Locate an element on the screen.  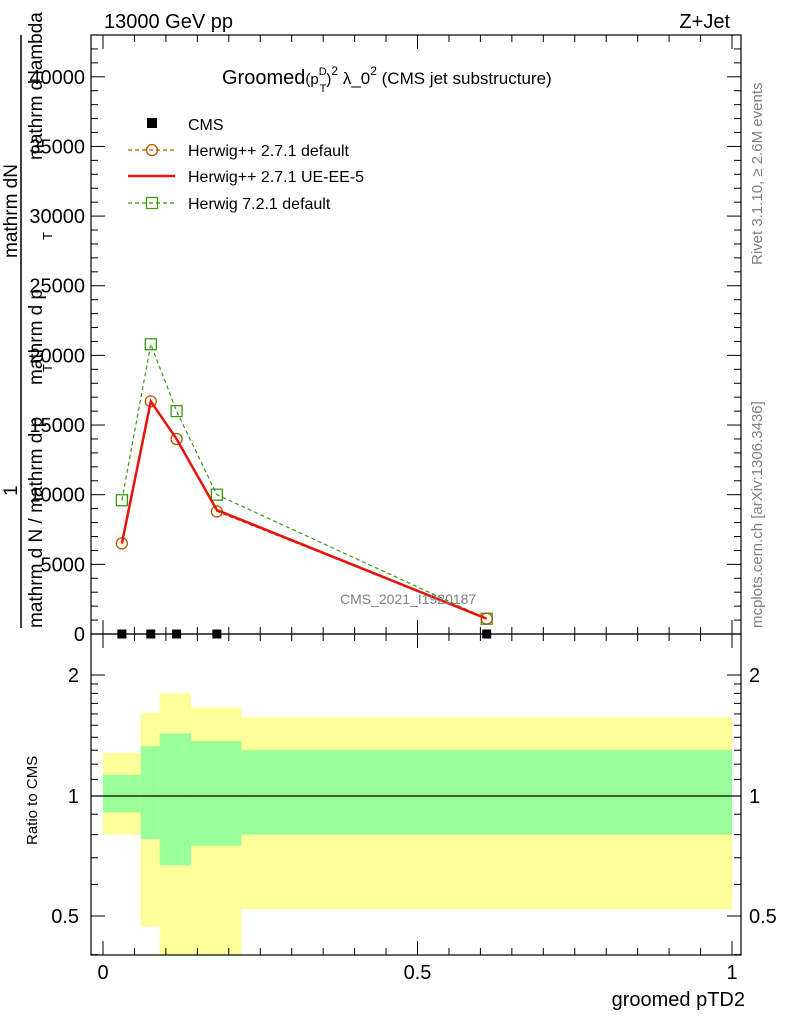
legend-marker-herwig-default is located at coordinates (152, 150).